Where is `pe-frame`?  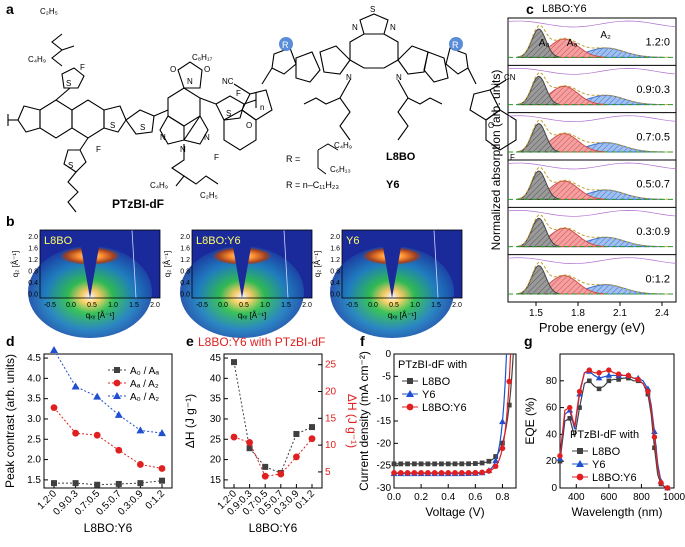 pe-frame is located at coordinates (273, 421).